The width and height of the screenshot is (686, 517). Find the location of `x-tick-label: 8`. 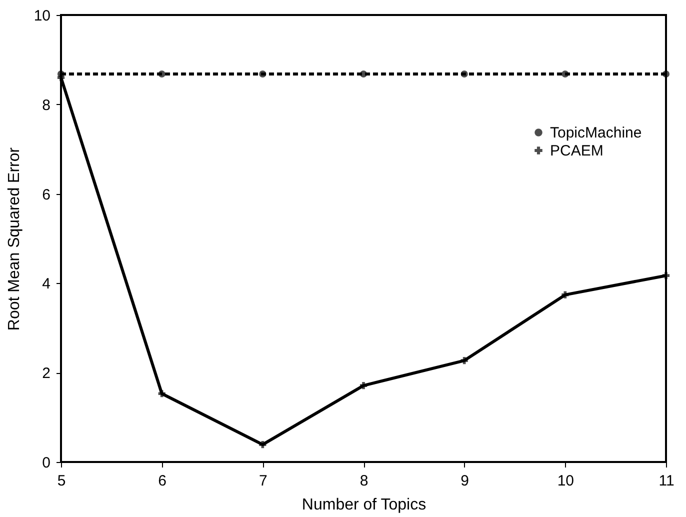

x-tick-label: 8 is located at coordinates (364, 481).